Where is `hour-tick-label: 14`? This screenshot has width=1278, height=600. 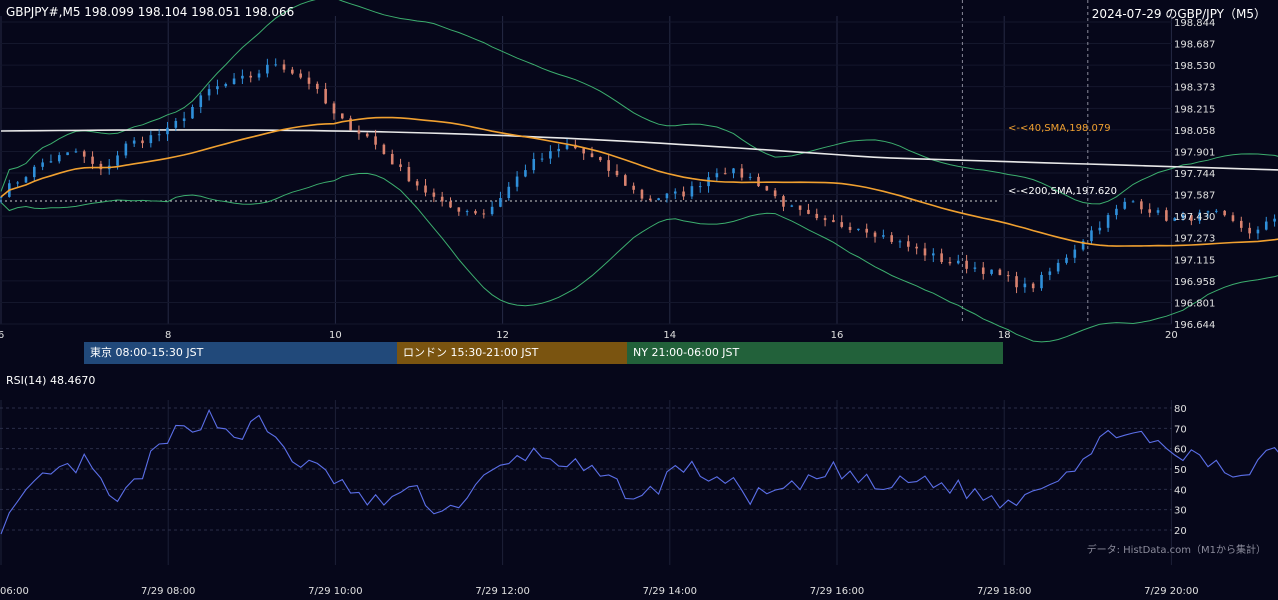
hour-tick-label: 14 is located at coordinates (669, 335).